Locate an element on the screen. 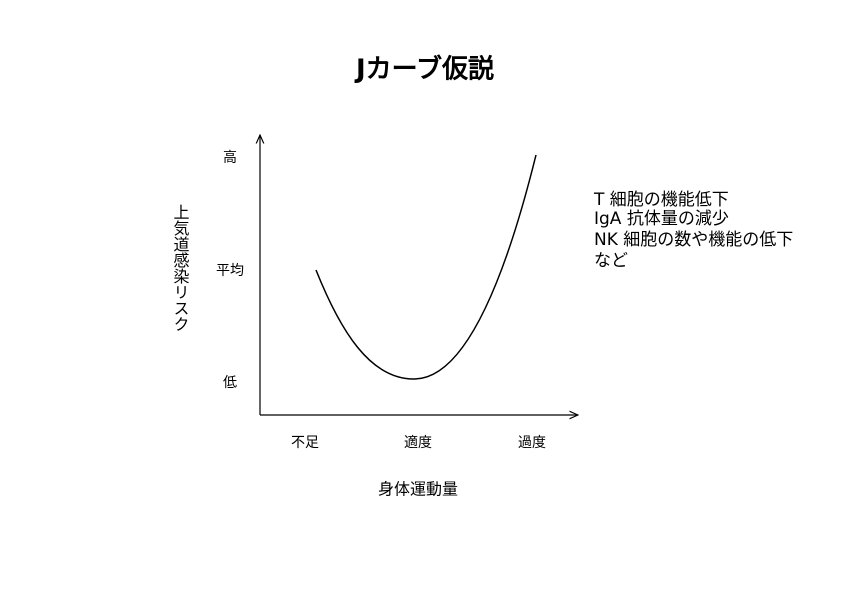  annotation-line: T 細胞の機能低下 is located at coordinates (661, 200).